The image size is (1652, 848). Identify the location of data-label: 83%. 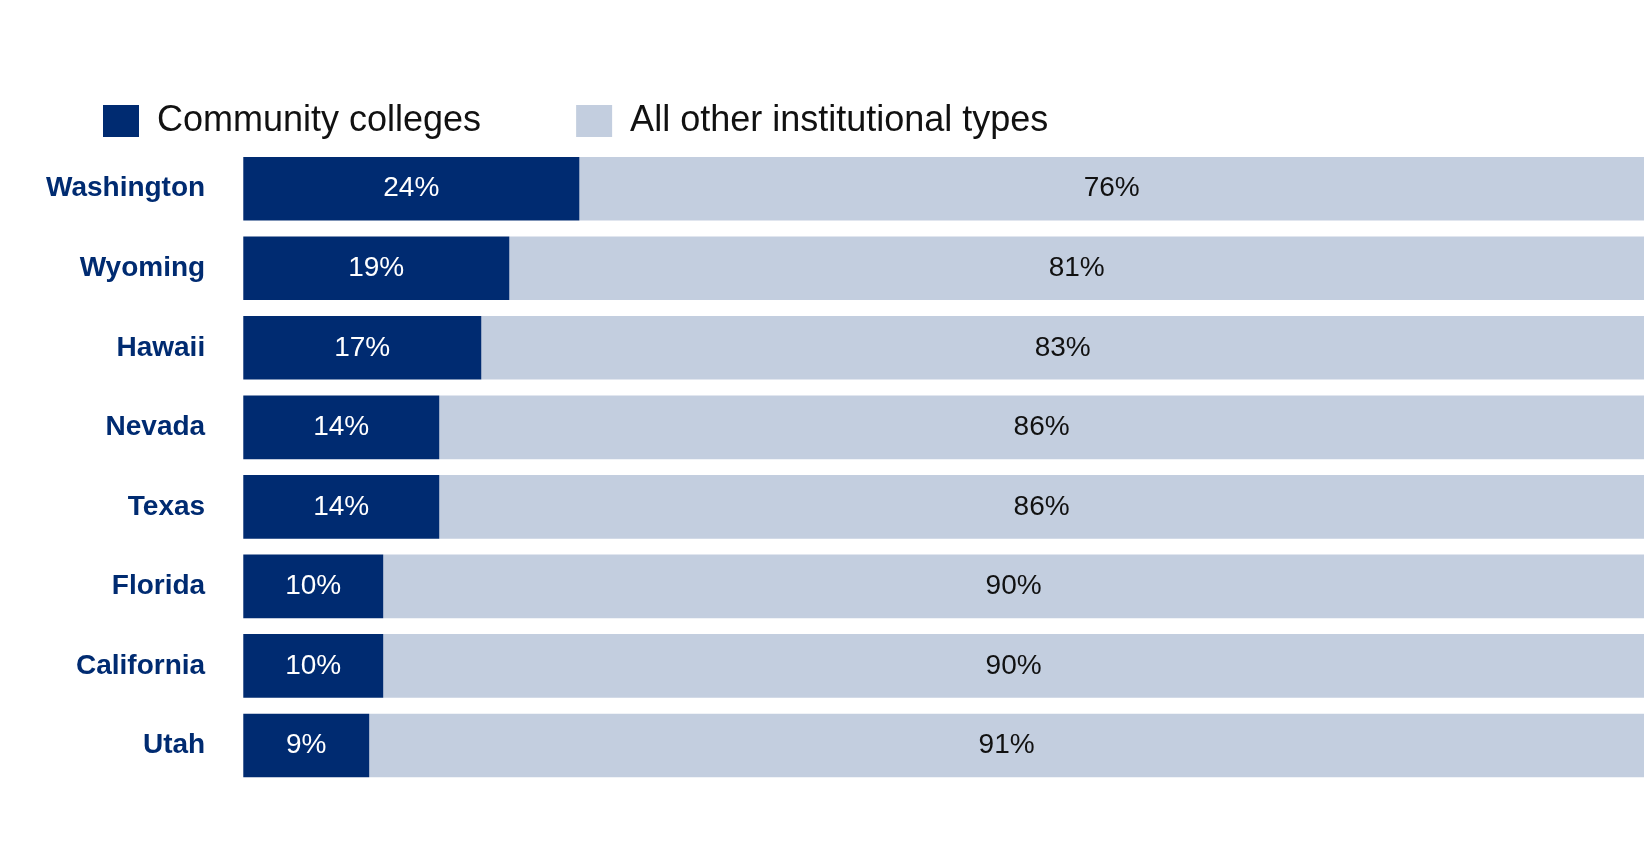
(1062, 346).